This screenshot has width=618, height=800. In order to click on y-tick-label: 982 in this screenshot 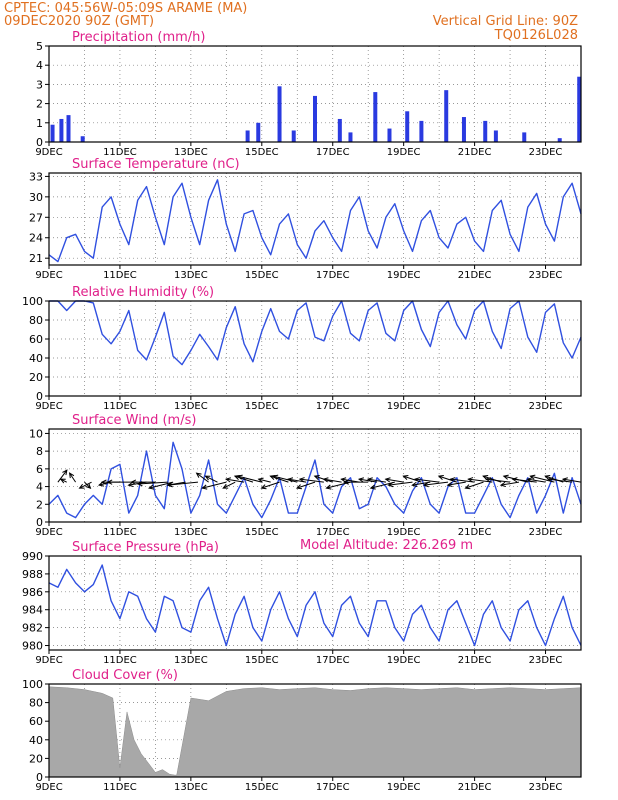, I will do `click(32, 628)`.